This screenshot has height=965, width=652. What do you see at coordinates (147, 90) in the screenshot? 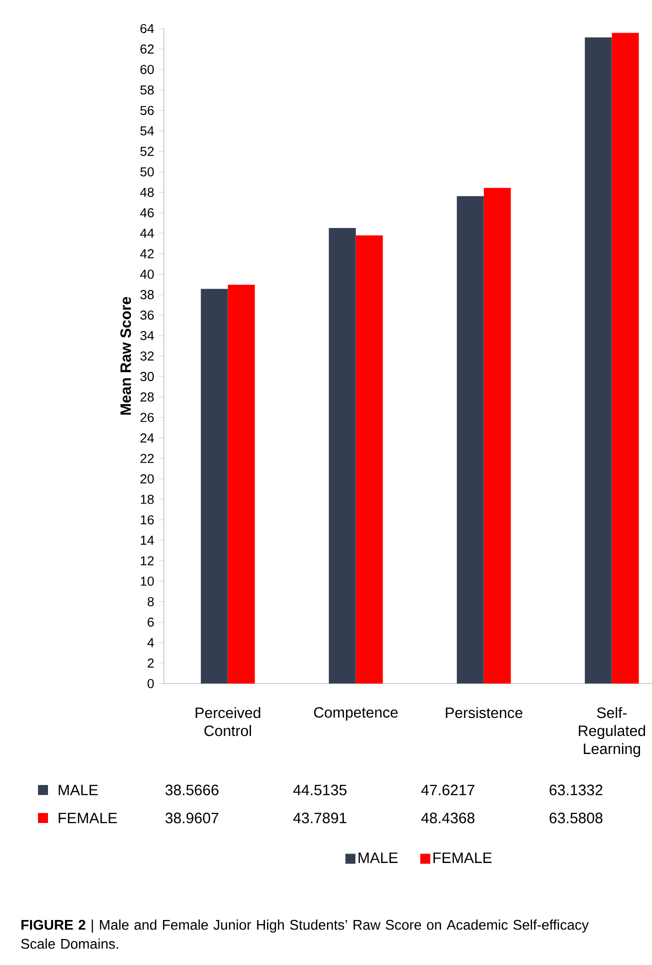
I see `y-tick-label: 58` at bounding box center [147, 90].